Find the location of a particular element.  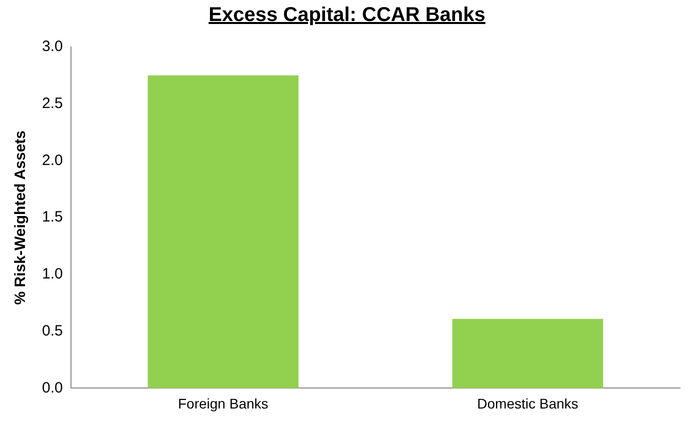

y-tick-label: 0.0 is located at coordinates (52, 387).